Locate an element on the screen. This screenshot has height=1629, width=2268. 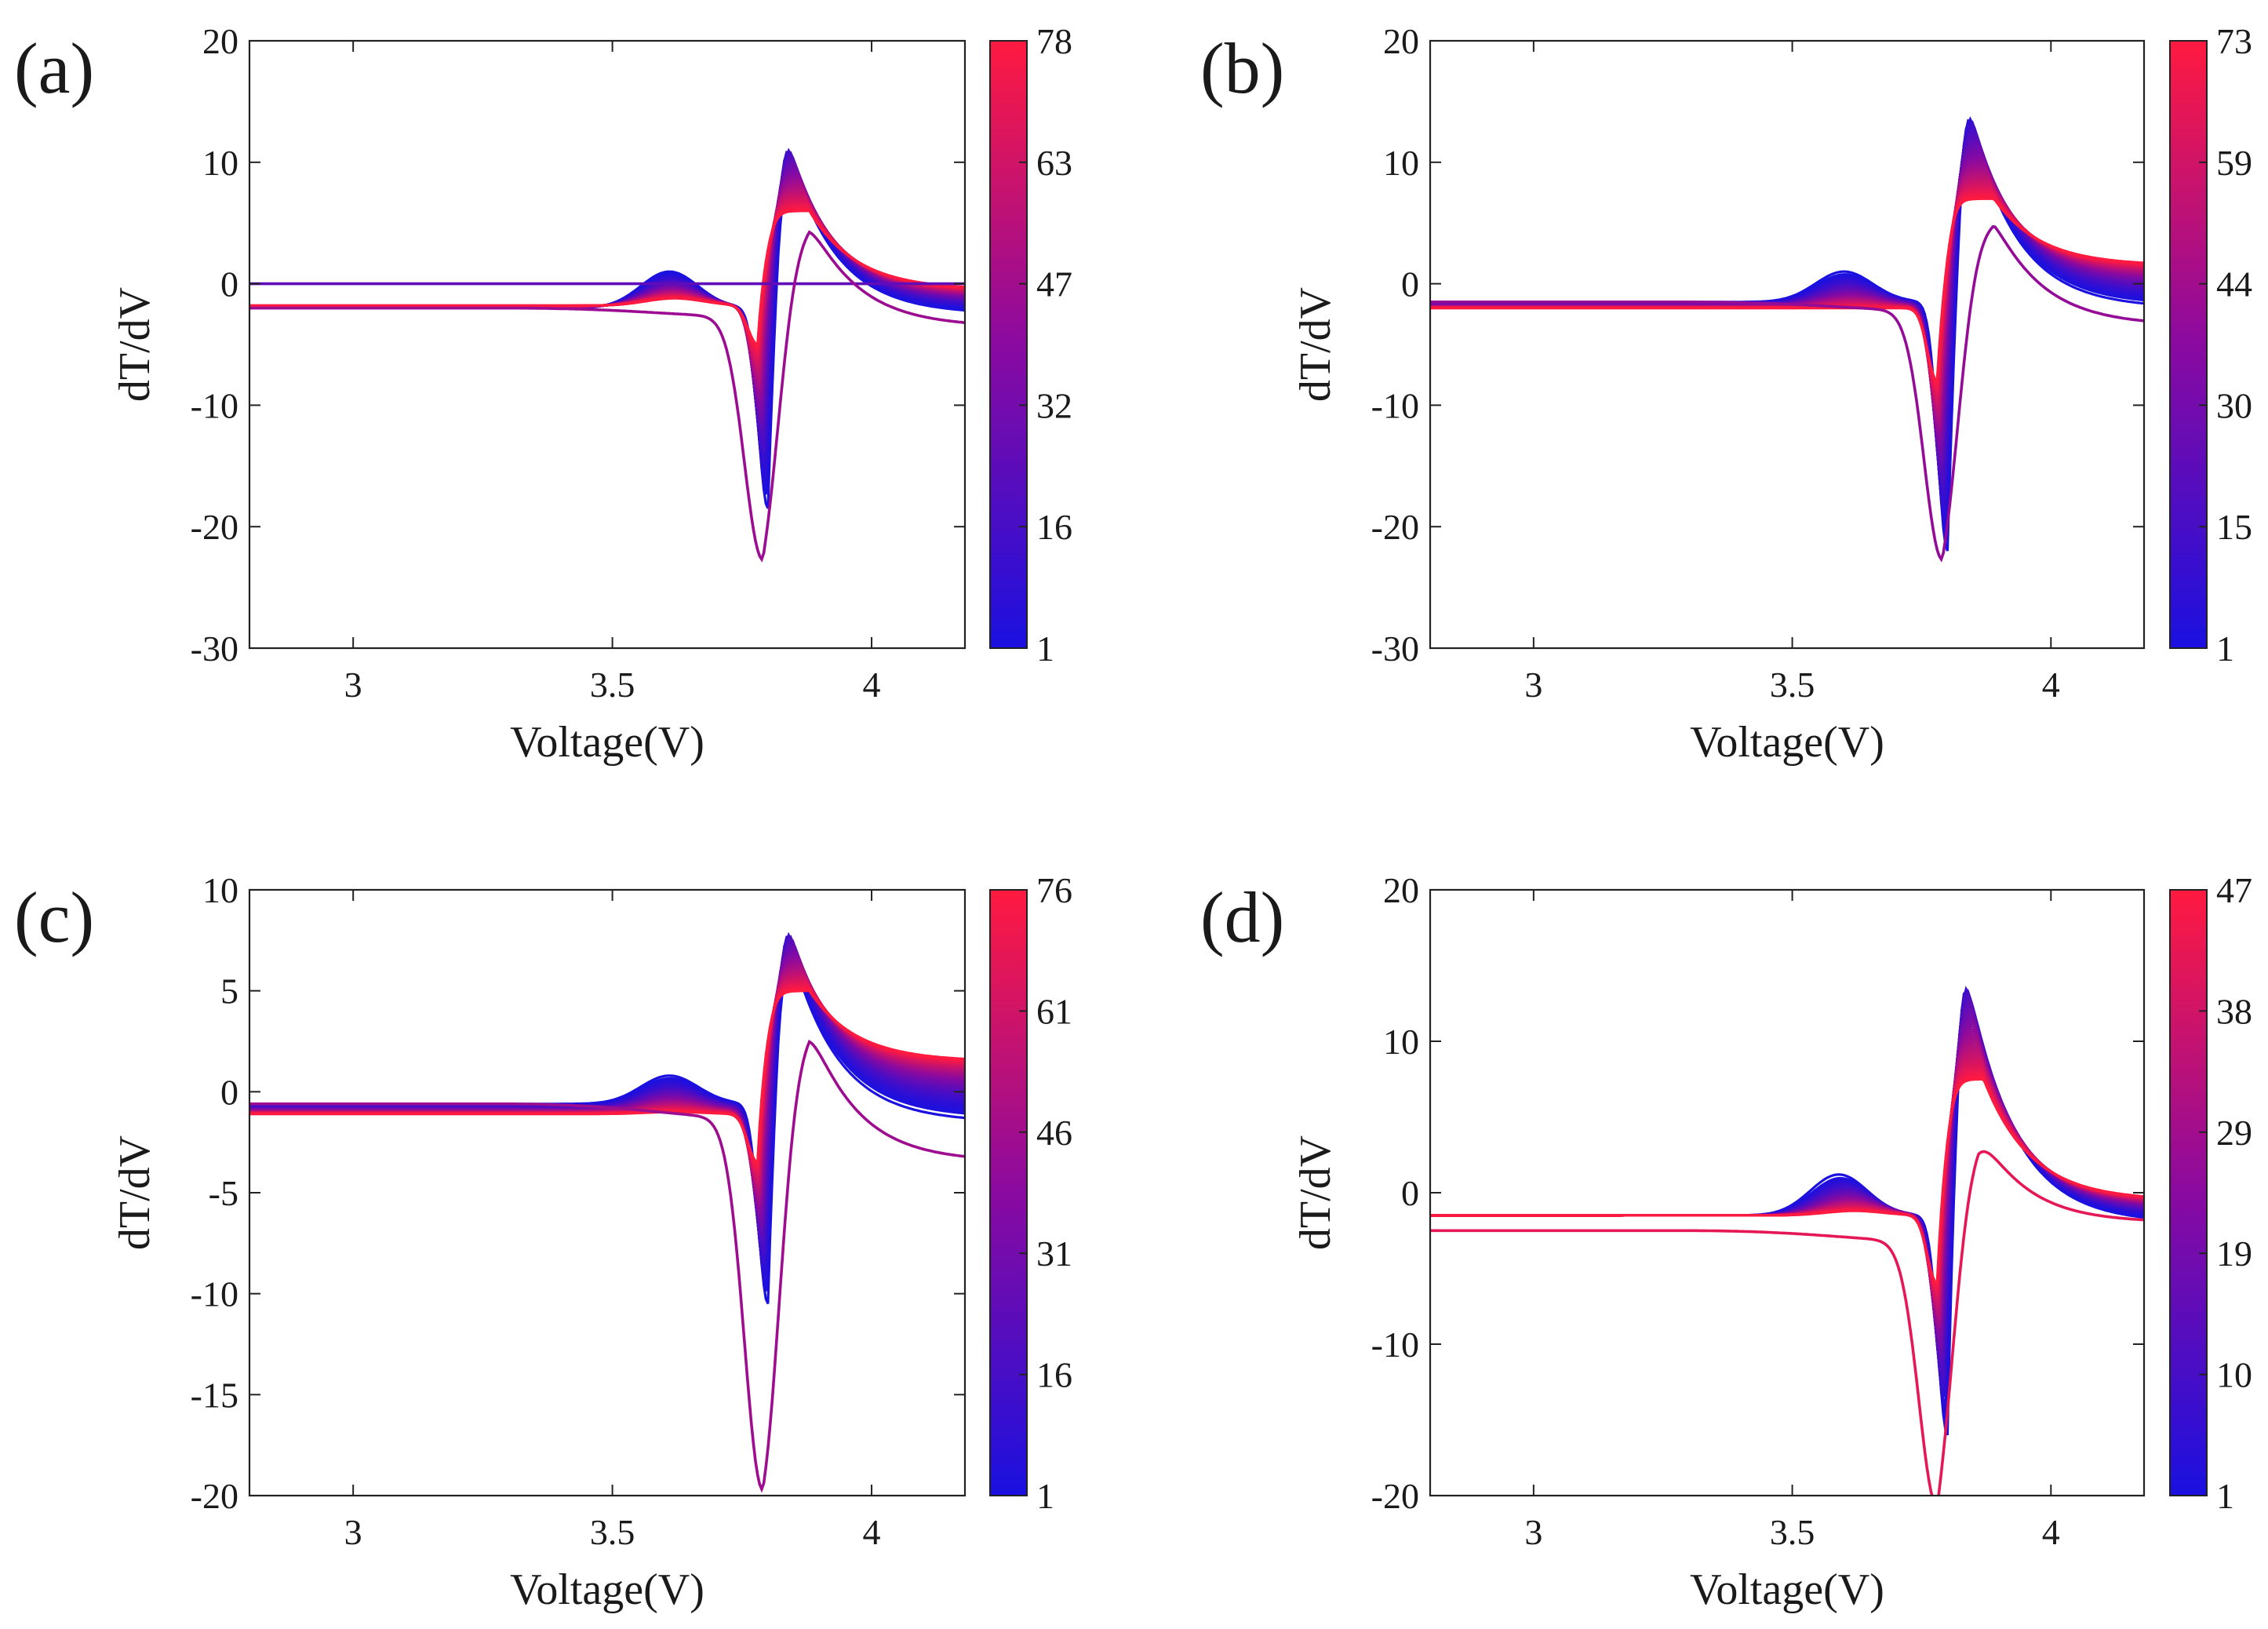
panel-label: (c) is located at coordinates (54, 917).